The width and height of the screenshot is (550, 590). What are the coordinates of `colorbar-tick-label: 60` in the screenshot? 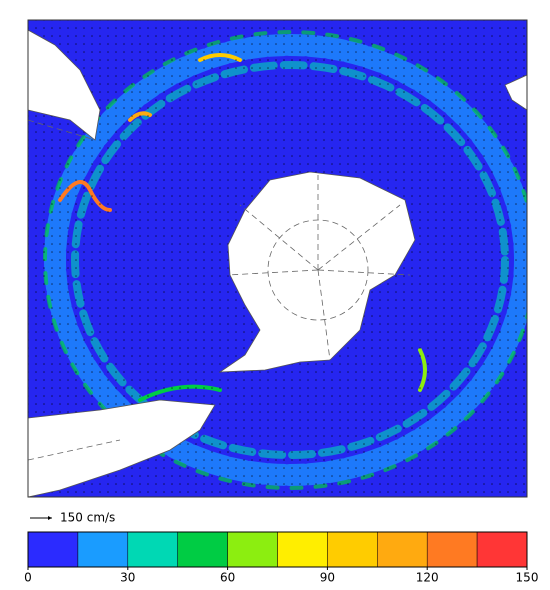 It's located at (227, 578).